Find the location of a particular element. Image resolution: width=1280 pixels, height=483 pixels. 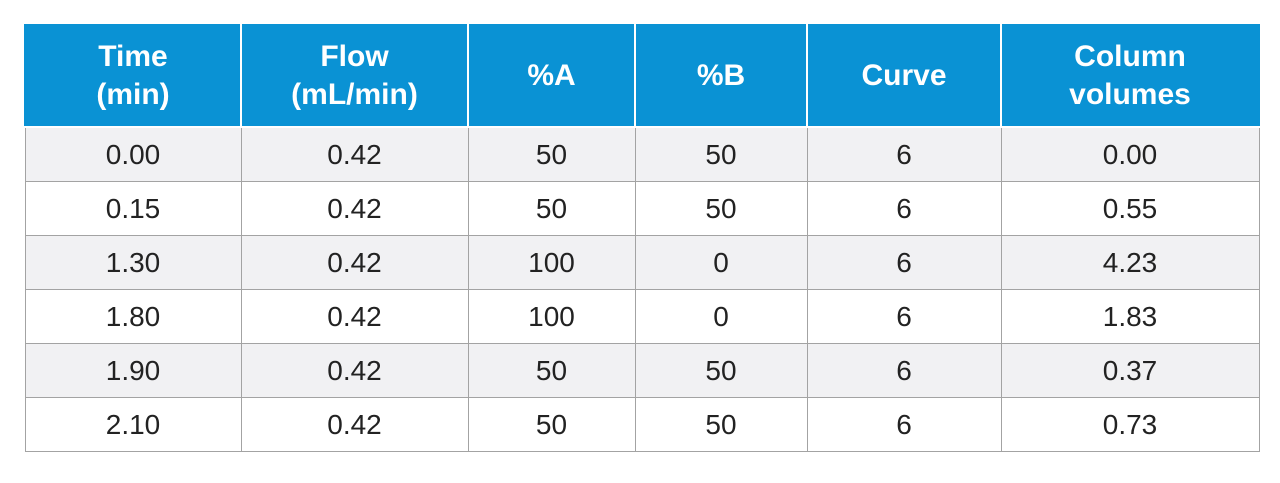

cell-column-volumes: 4.23 is located at coordinates (1130, 262).